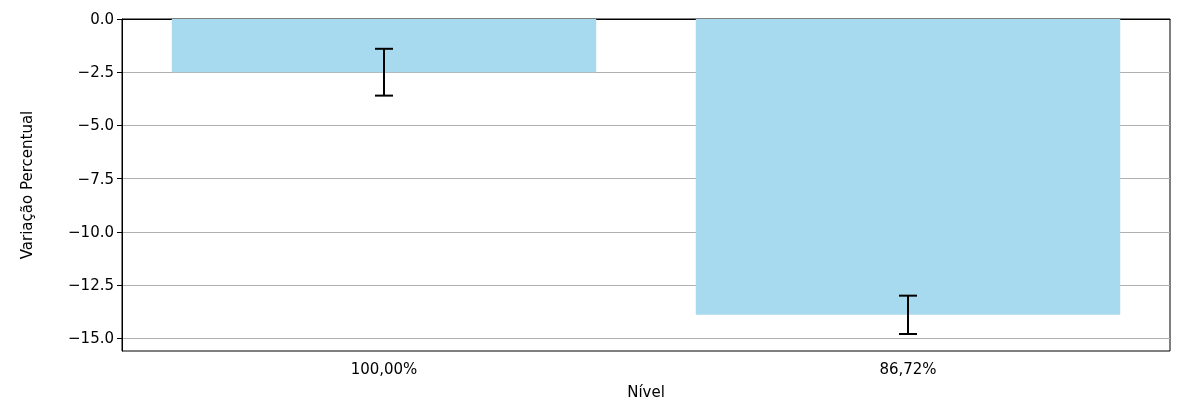 This screenshot has height=414, width=1182. Describe the element at coordinates (91, 338) in the screenshot. I see `y-tick-label: −15.0` at that location.